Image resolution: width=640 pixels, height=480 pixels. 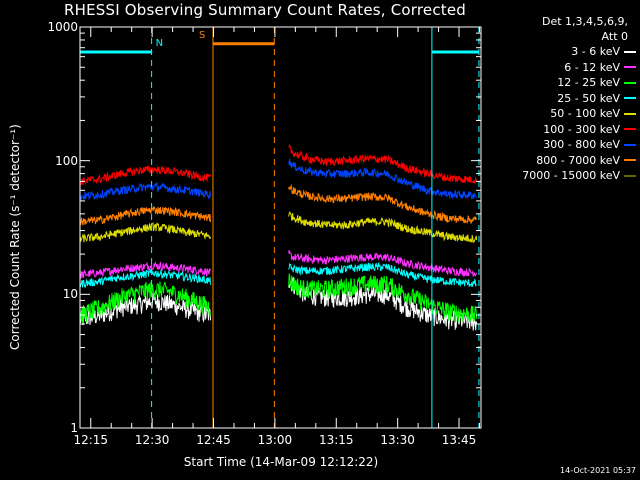 What do you see at coordinates (383, 203) in the screenshot?
I see `series-line-800-7000keV-seg1` at bounding box center [383, 203].